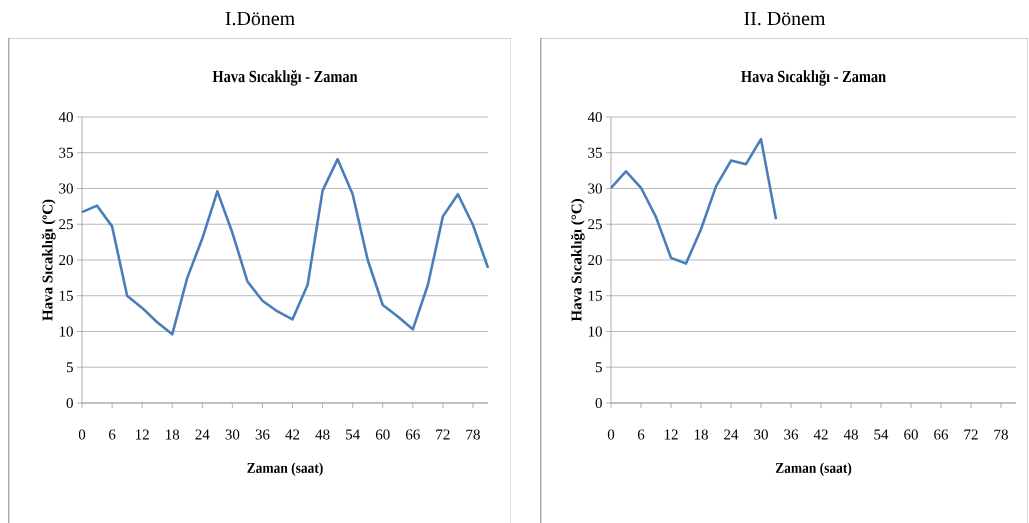 The width and height of the screenshot is (1029, 523). Describe the element at coordinates (785, 18) in the screenshot. I see `chart-title: II. Dönem` at that location.